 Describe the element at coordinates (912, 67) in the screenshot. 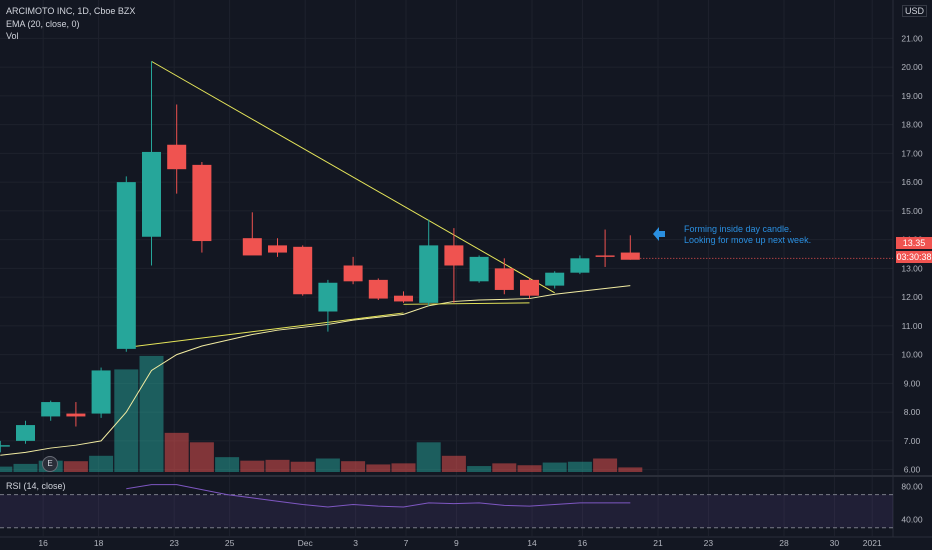

I see `price-tick-label: 20.00` at that location.